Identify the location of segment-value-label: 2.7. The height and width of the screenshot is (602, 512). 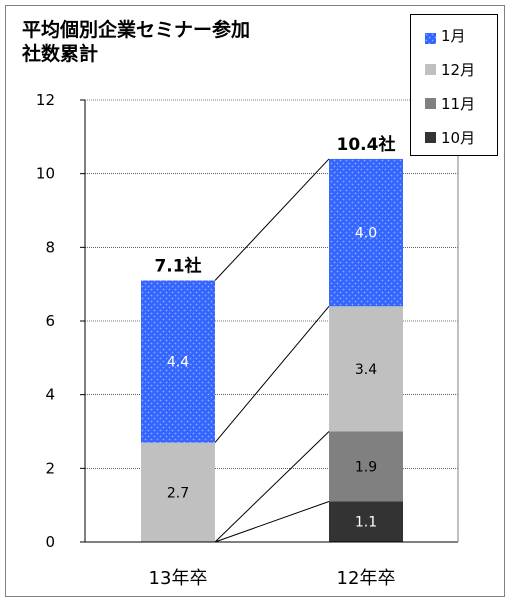
(178, 493).